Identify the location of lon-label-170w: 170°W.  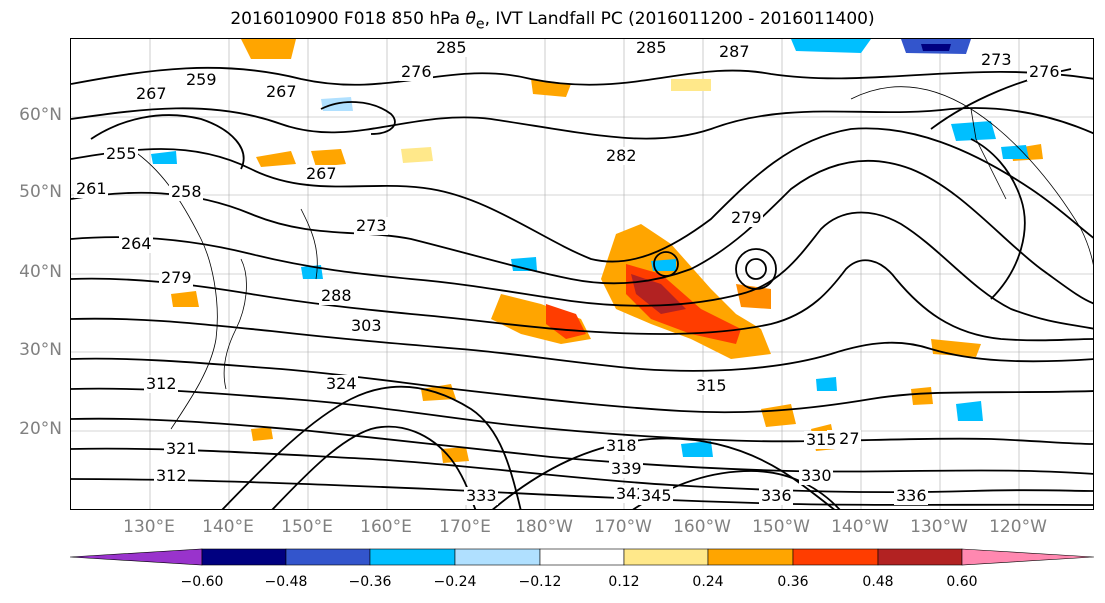
(623, 527).